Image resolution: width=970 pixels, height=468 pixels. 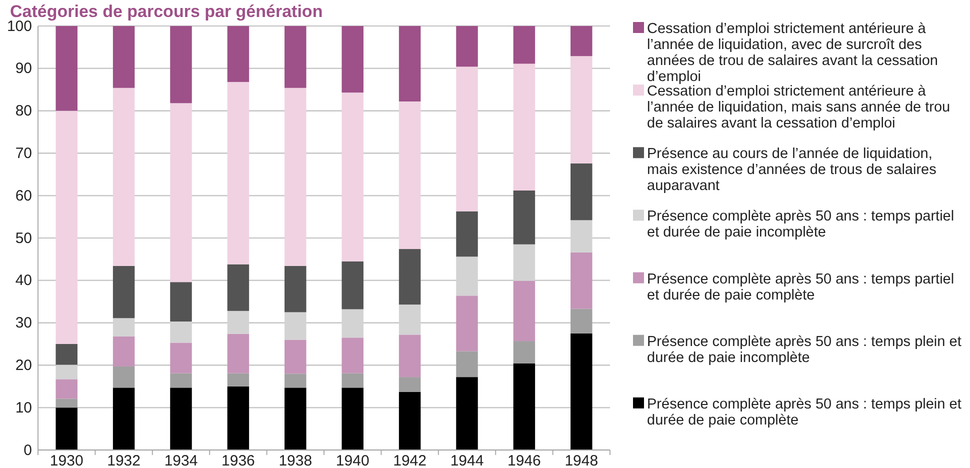 I want to click on x-tick-label: 1930, so click(x=67, y=460).